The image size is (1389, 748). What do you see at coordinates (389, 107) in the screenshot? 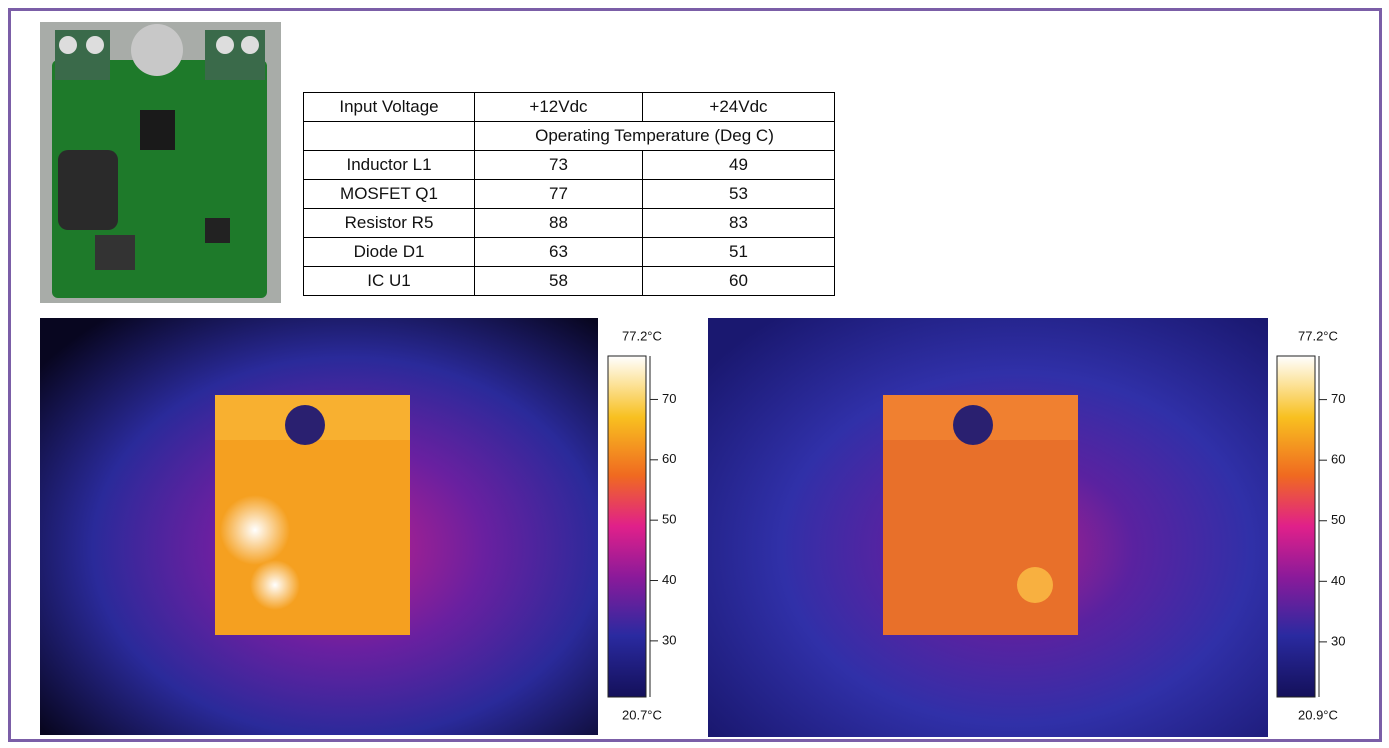
I see `table-cell: Input Voltage` at bounding box center [389, 107].